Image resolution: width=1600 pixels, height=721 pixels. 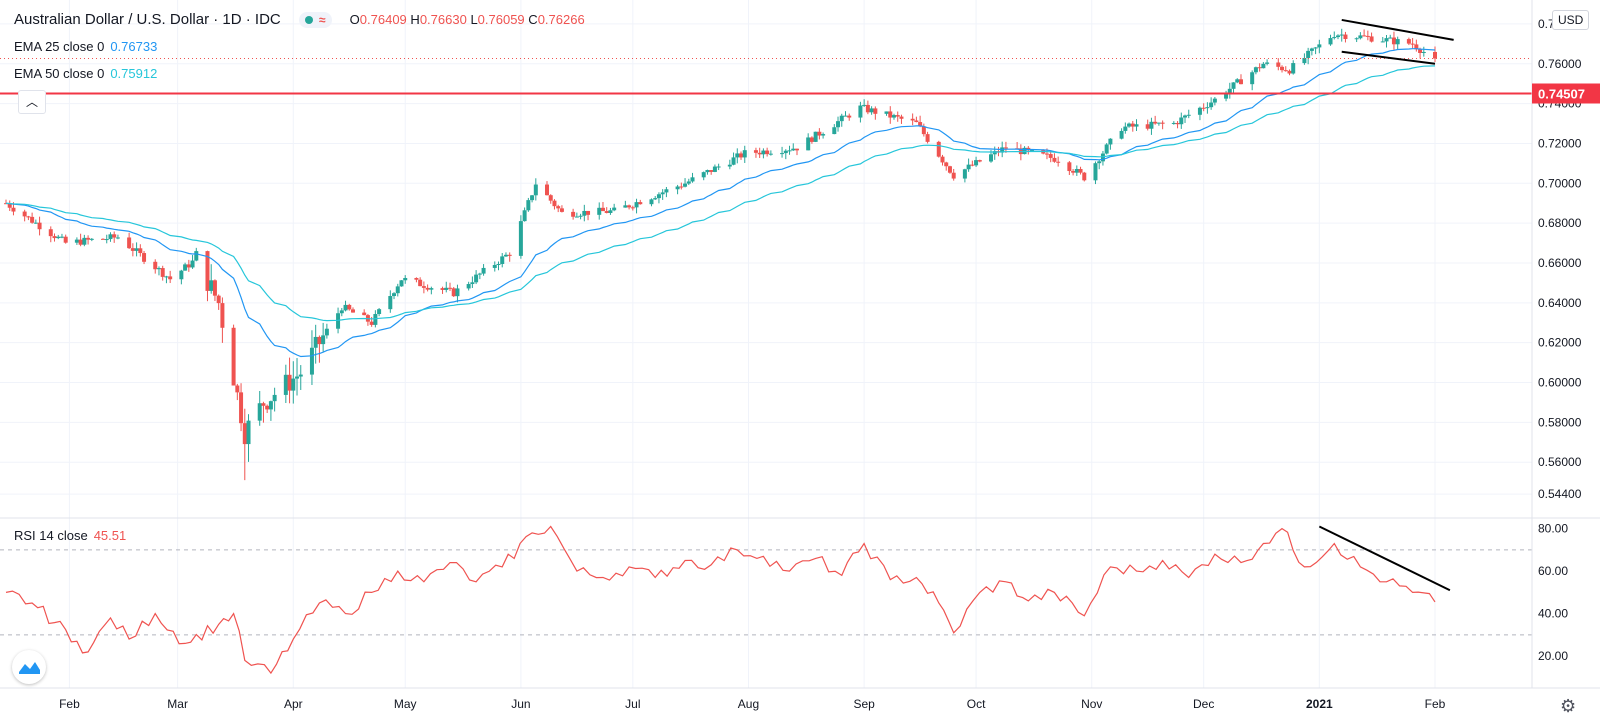 I want to click on rsi-axis-label: 40.00, so click(x=1553, y=614).